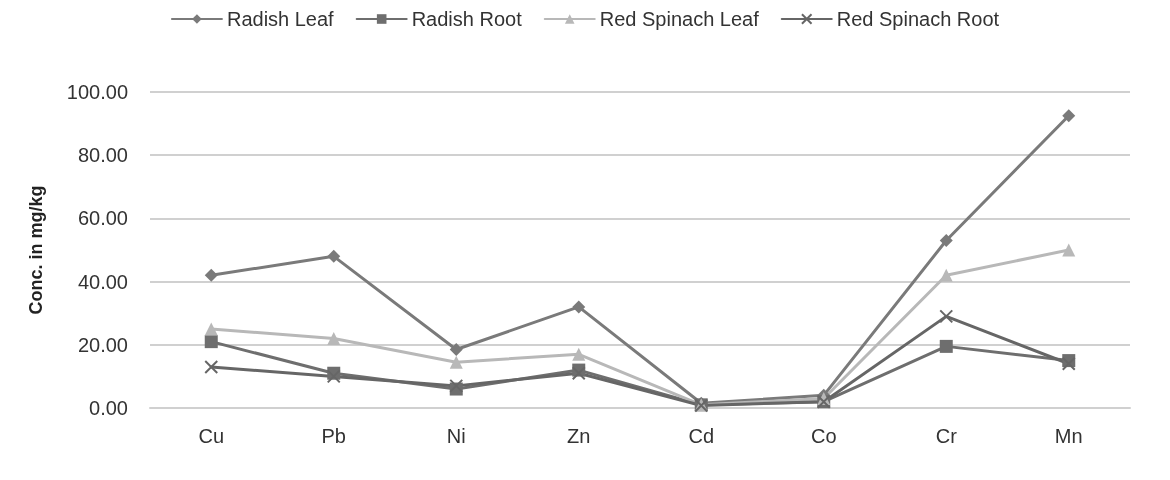 This screenshot has height=480, width=1170. Describe the element at coordinates (579, 436) in the screenshot. I see `x-tick-label: Zn` at that location.